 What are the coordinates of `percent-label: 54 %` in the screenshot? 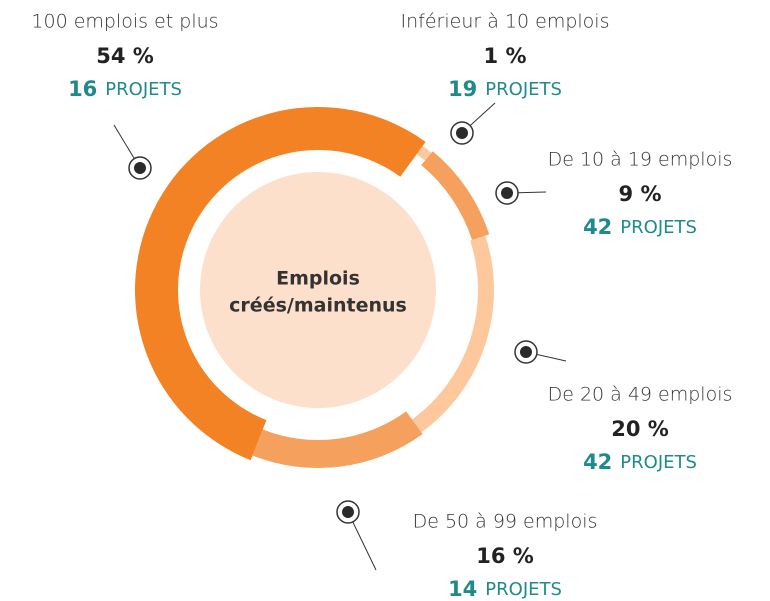 It's located at (125, 56).